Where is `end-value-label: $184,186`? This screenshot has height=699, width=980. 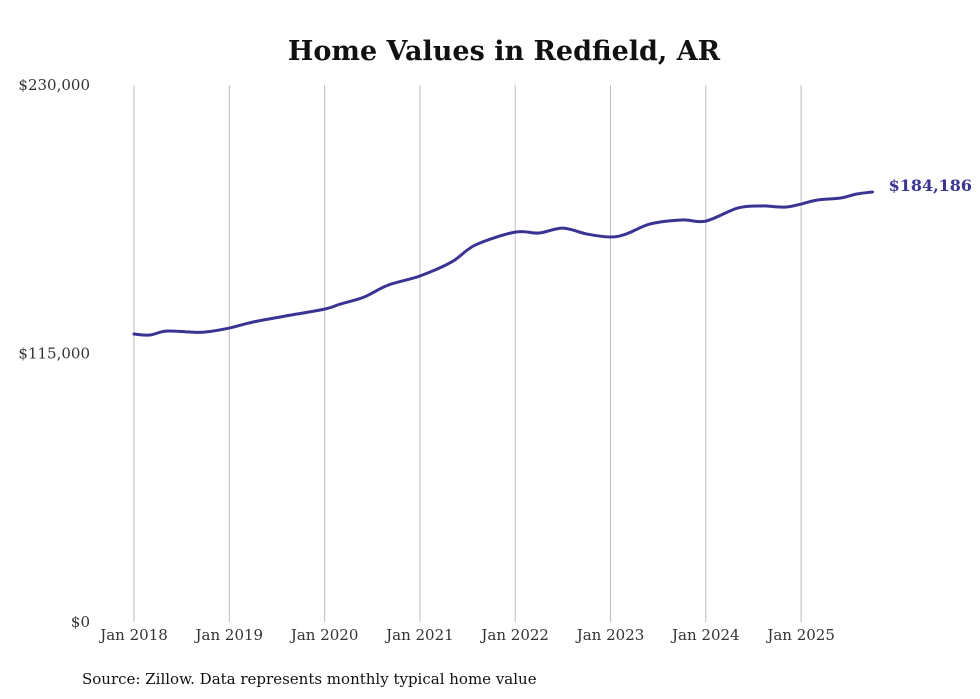
end-value-label: $184,186 is located at coordinates (931, 185).